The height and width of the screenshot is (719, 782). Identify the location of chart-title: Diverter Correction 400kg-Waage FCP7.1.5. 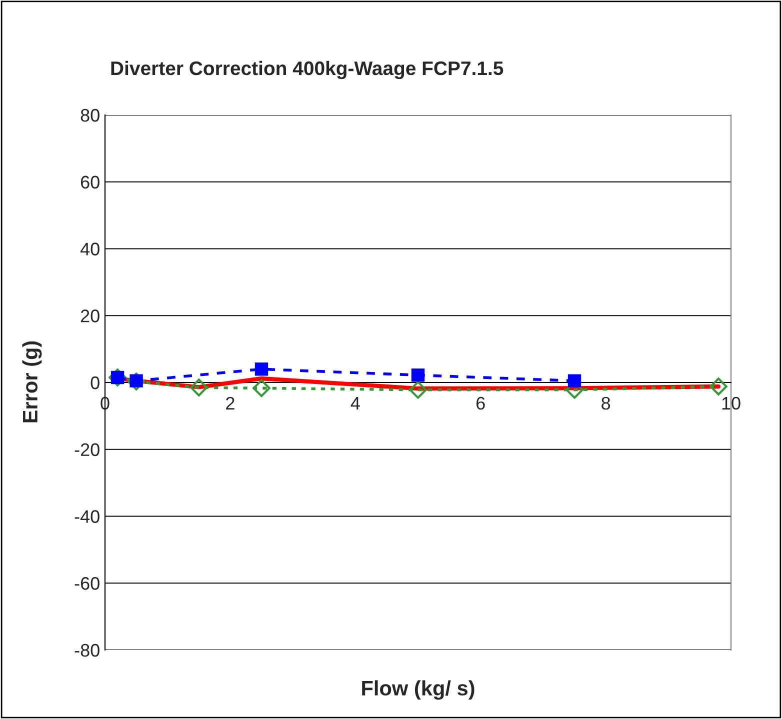
(307, 70).